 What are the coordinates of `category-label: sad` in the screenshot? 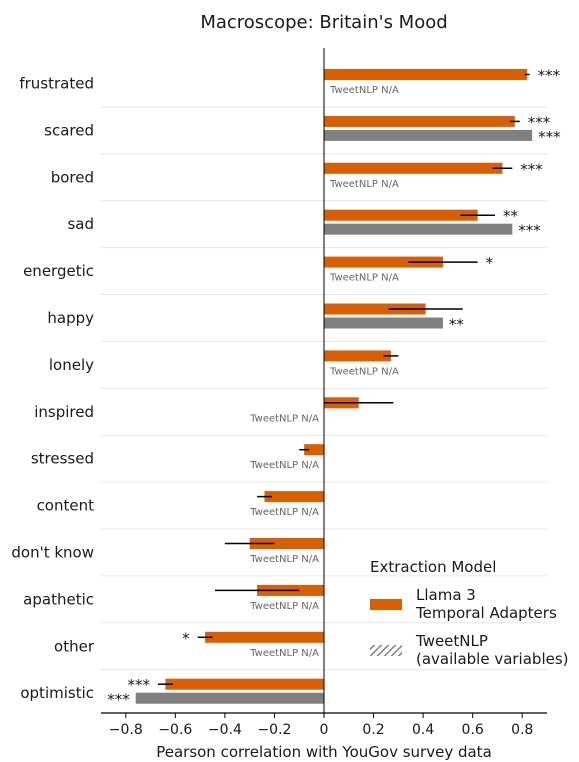 It's located at (80, 224).